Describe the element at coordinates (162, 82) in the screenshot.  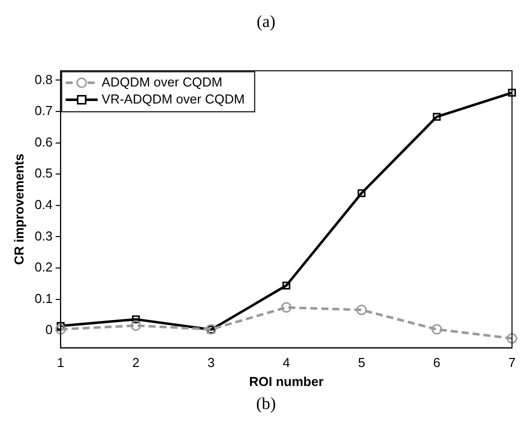
I see `legend-label: ADQDM over CQDM` at that location.